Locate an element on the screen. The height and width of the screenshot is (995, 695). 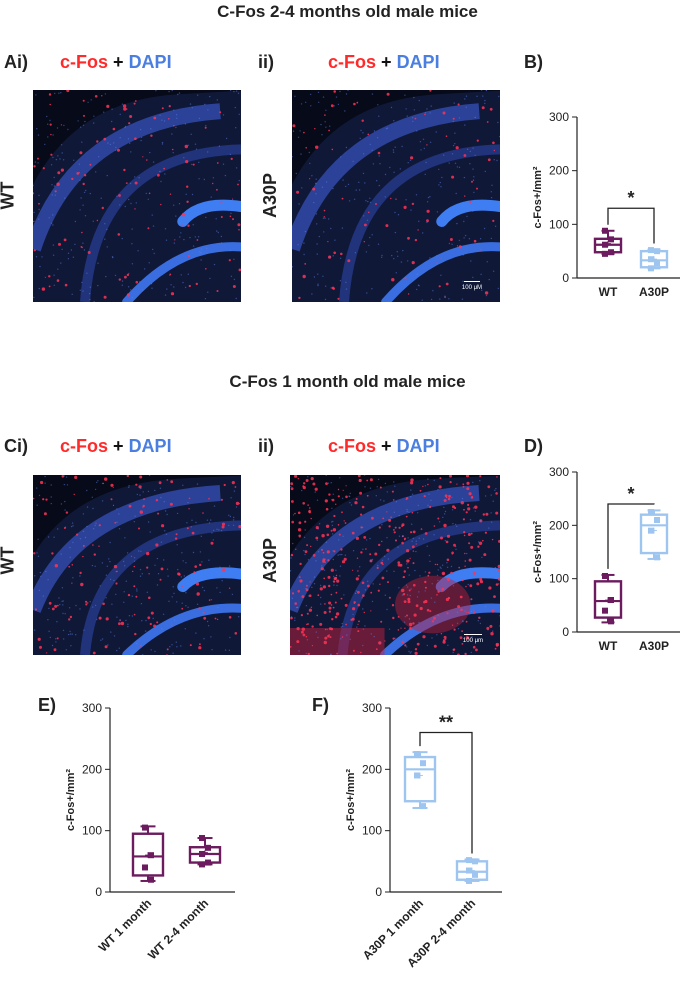
side-label-c-wt: WT is located at coordinates (9, 560).